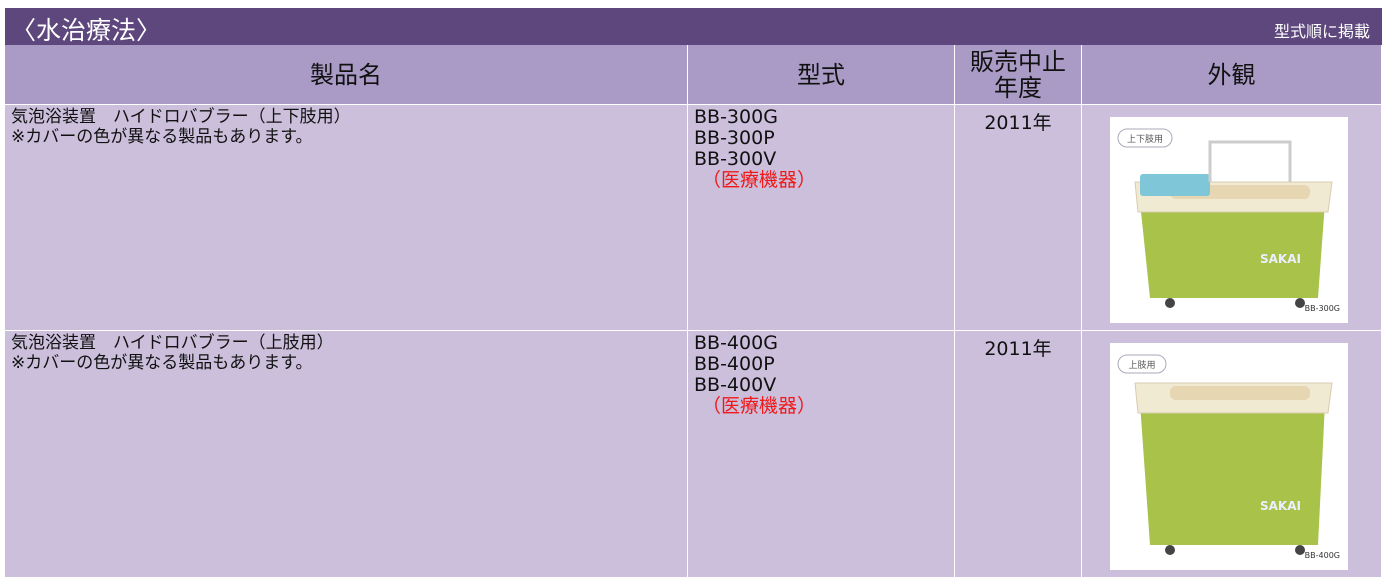 The height and width of the screenshot is (578, 1387). Describe the element at coordinates (693, 26) in the screenshot. I see `title-bar: 〈水治療法〉 型式順に掲載` at that location.